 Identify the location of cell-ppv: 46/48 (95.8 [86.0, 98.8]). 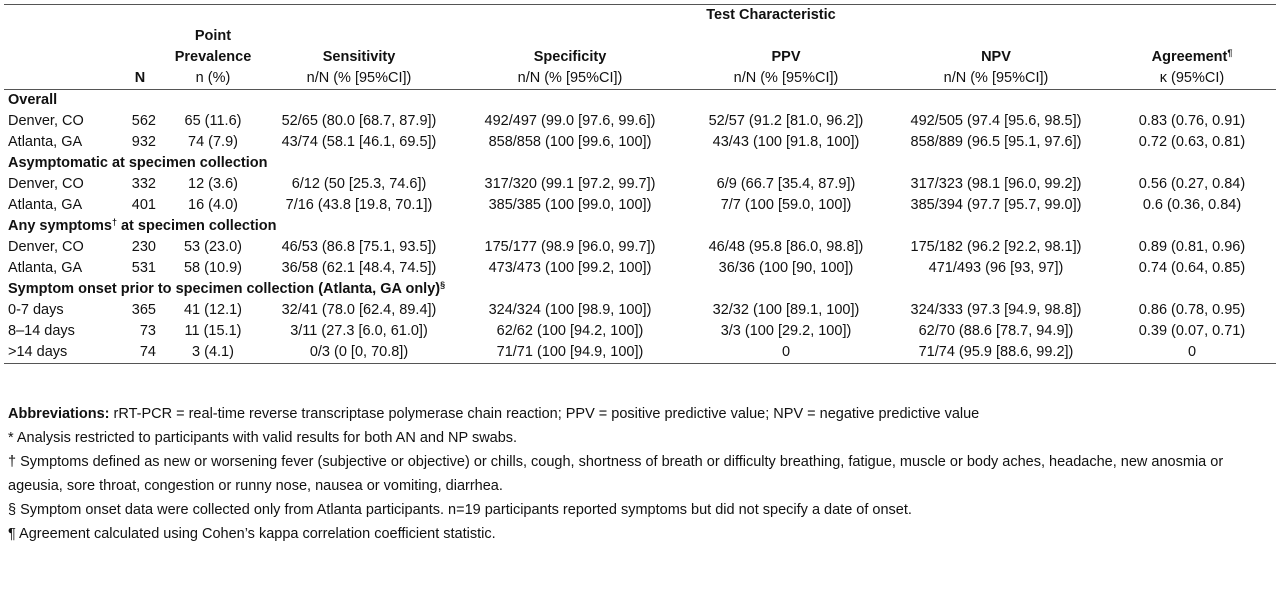
(786, 247).